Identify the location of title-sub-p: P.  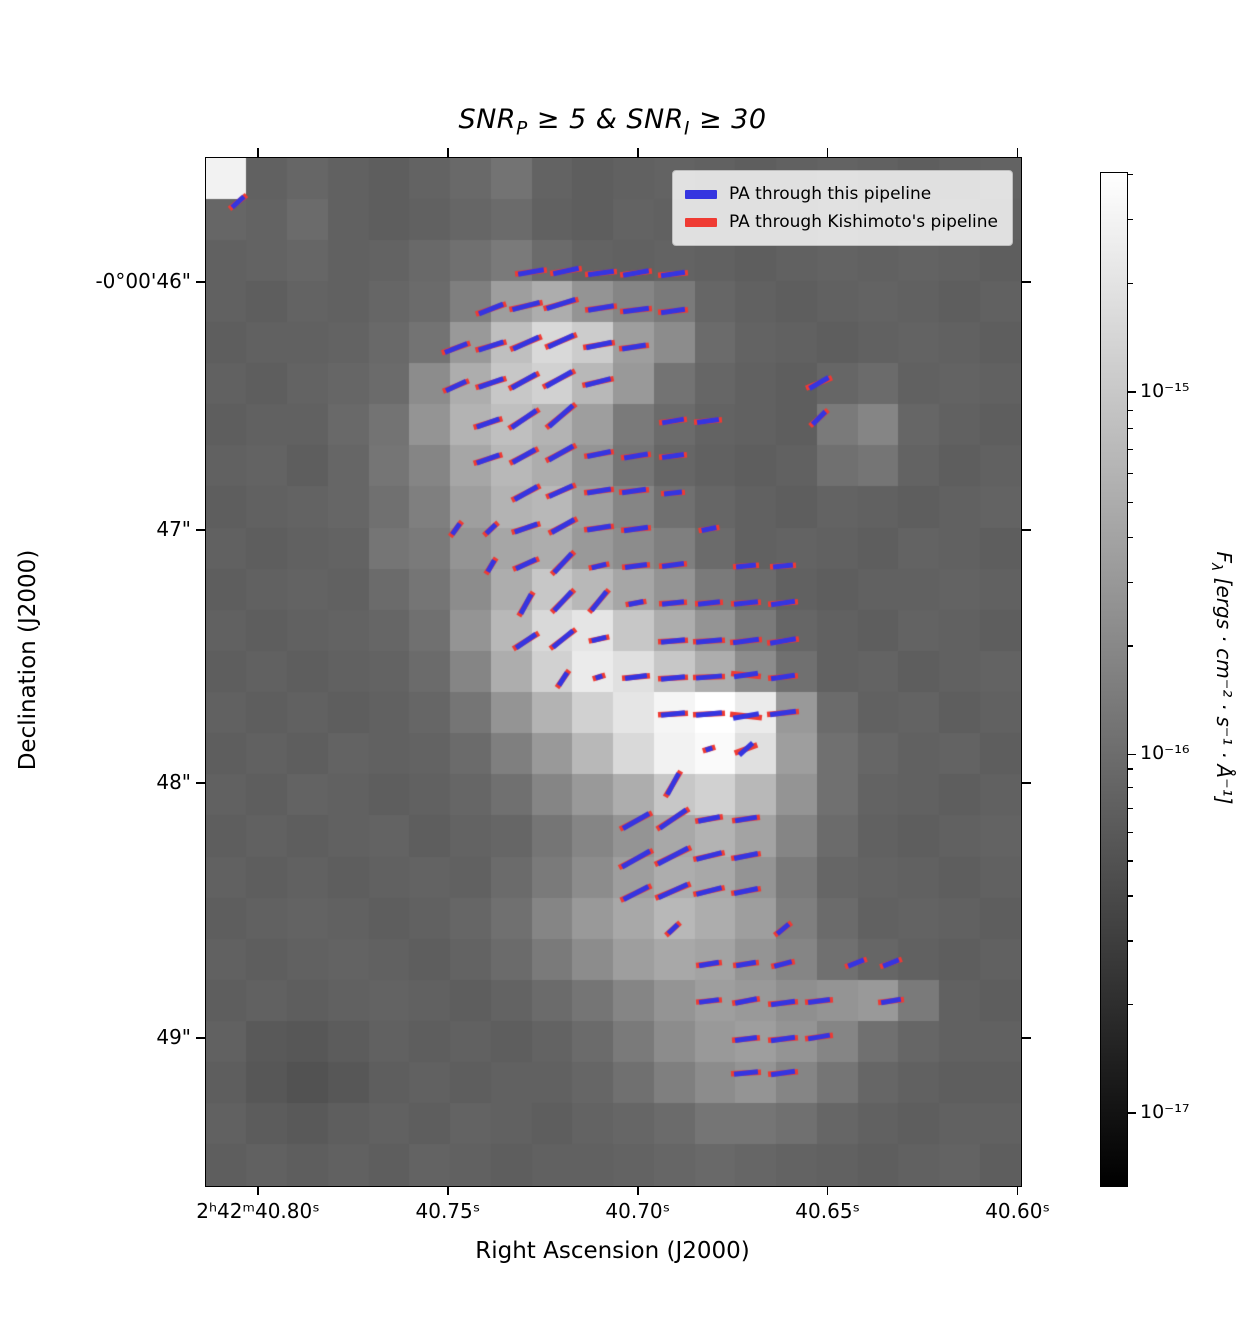
(522, 129).